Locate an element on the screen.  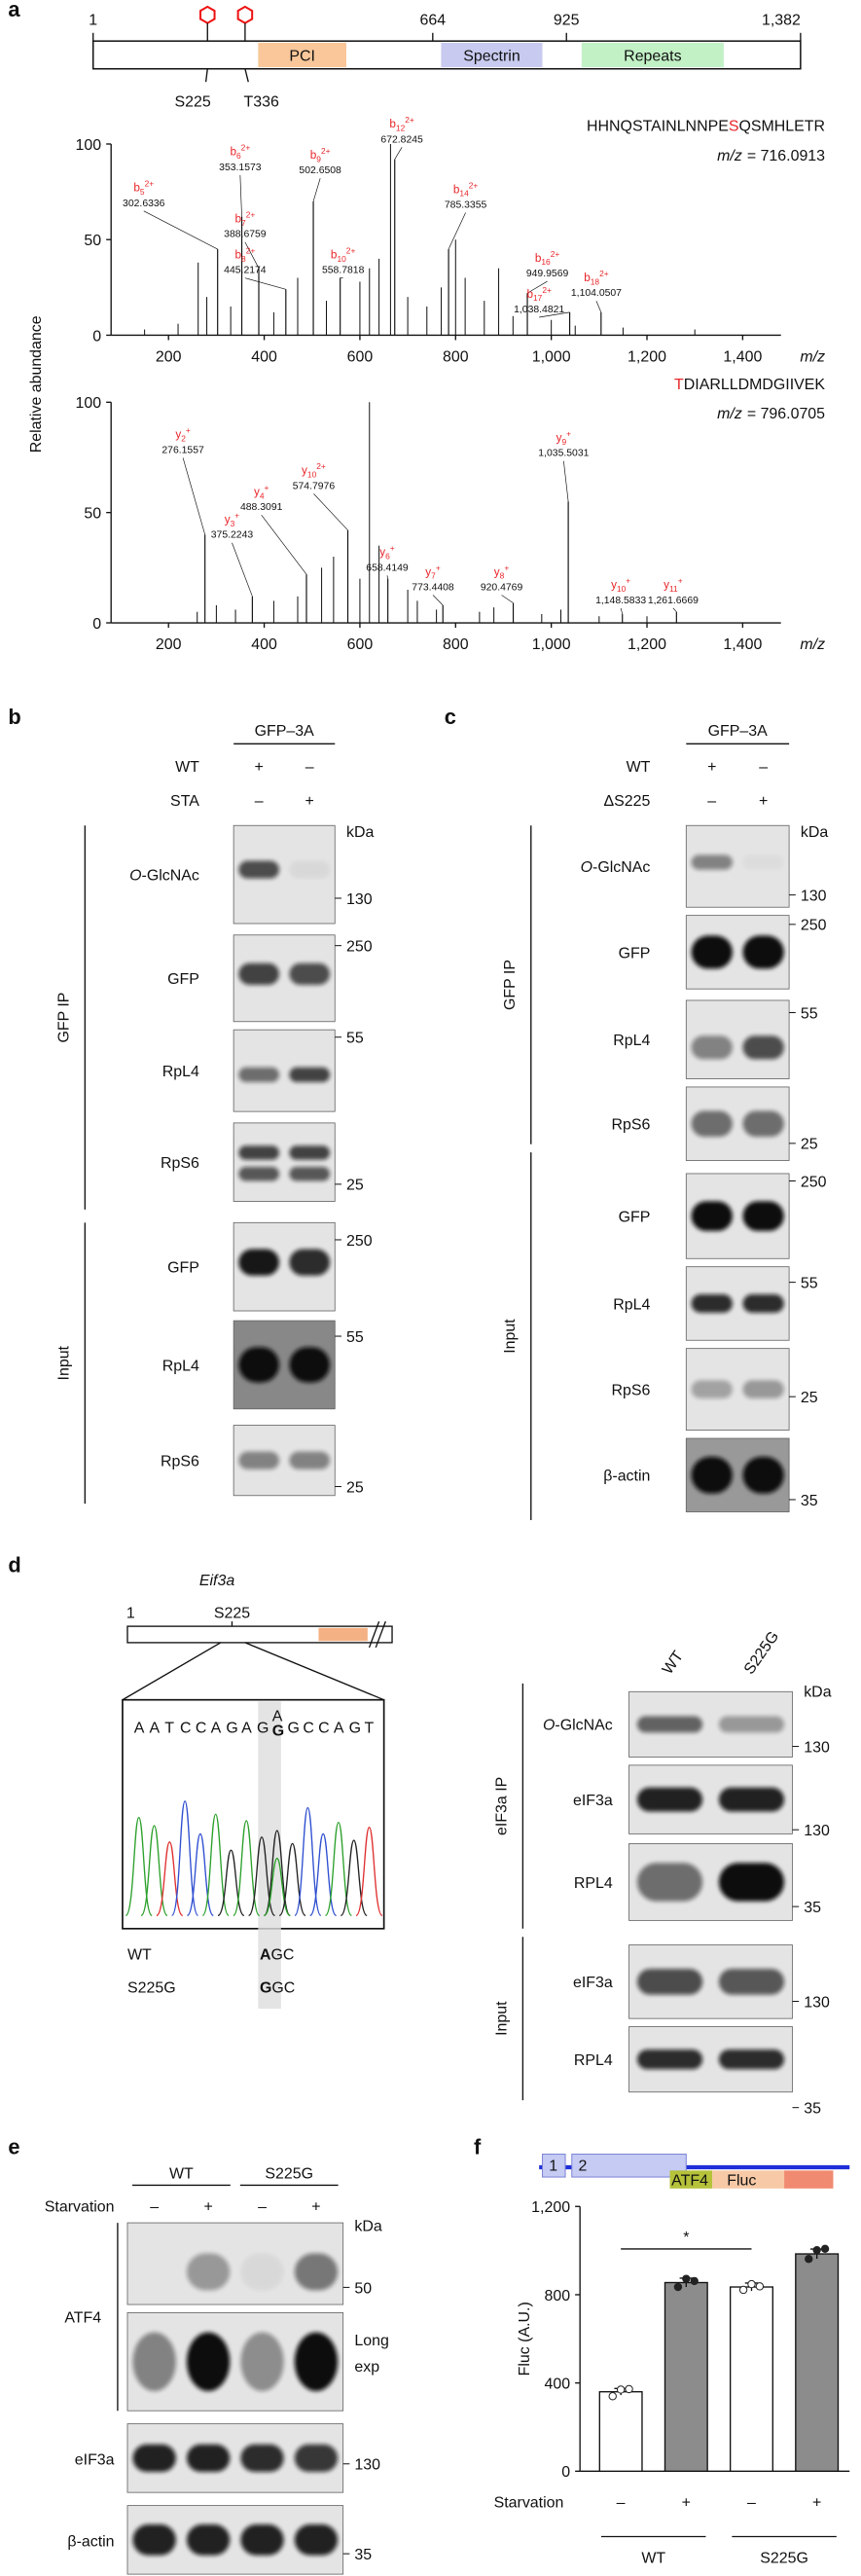
y-tick-label: 100 is located at coordinates (89, 403).